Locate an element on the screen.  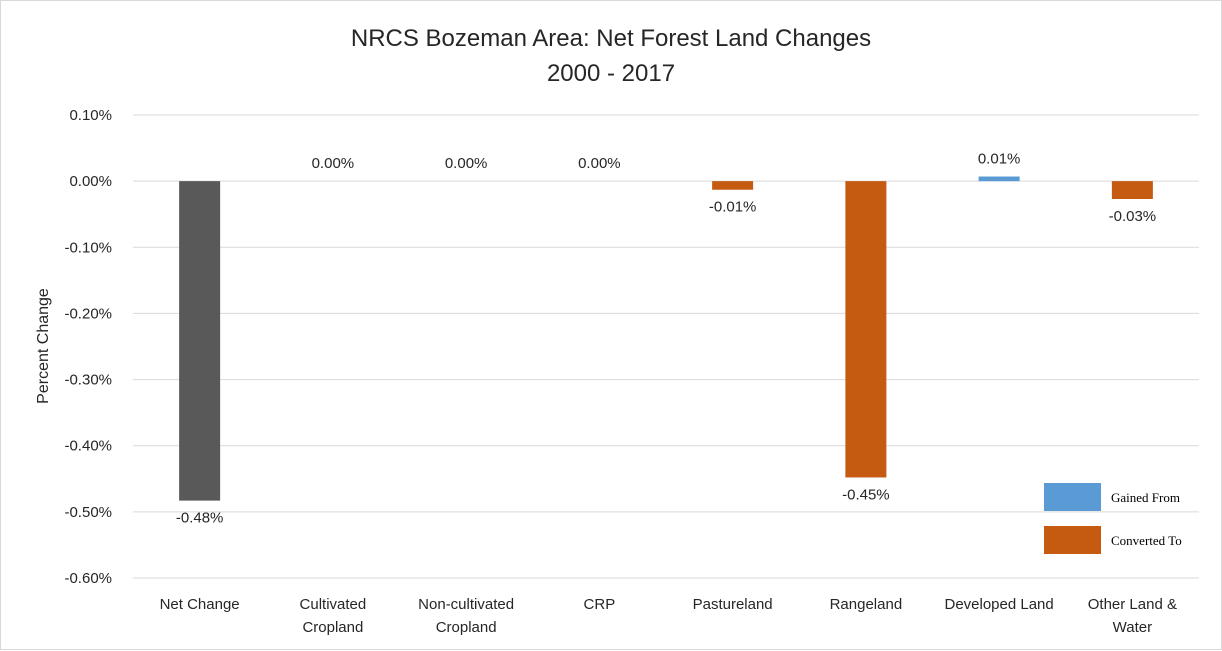
chart-title-line-2: 2000 - 2017 is located at coordinates (611, 73).